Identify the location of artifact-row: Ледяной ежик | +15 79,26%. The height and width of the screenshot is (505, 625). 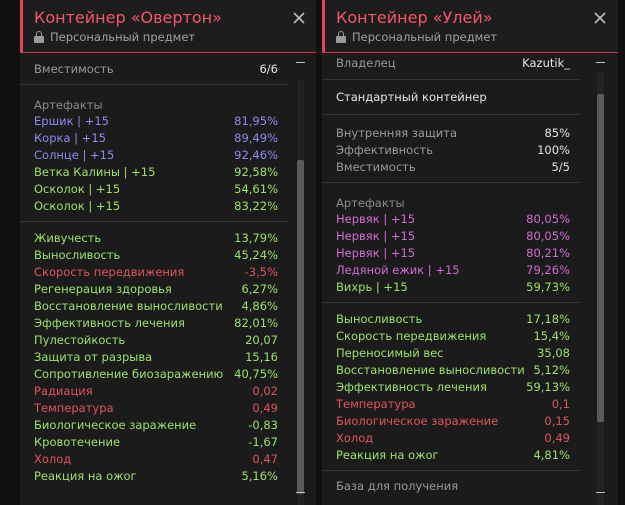
(451, 269).